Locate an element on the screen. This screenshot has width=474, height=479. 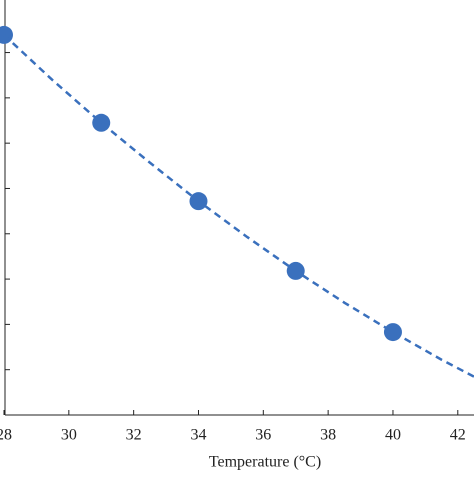
x-tick-label: 38 is located at coordinates (328, 435).